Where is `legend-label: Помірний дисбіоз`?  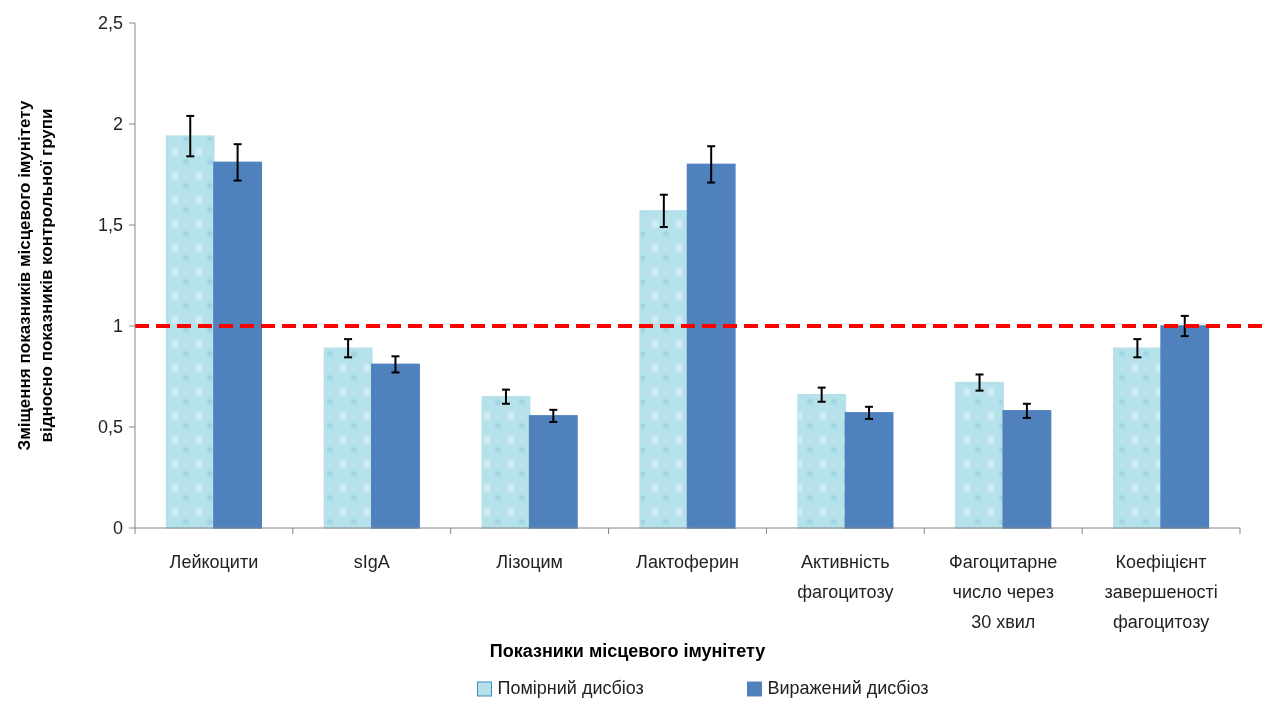
legend-label: Помірний дисбіоз is located at coordinates (570, 688).